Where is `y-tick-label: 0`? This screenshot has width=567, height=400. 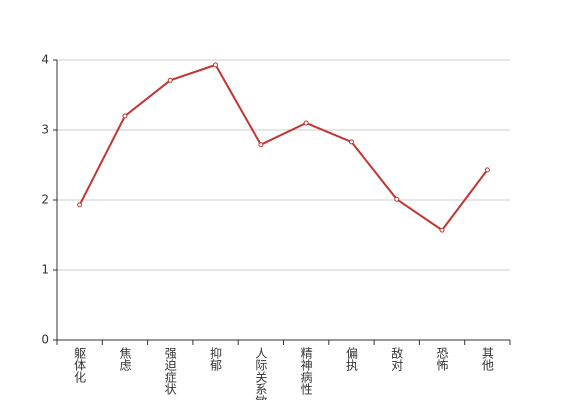
y-tick-label: 0 is located at coordinates (45, 340).